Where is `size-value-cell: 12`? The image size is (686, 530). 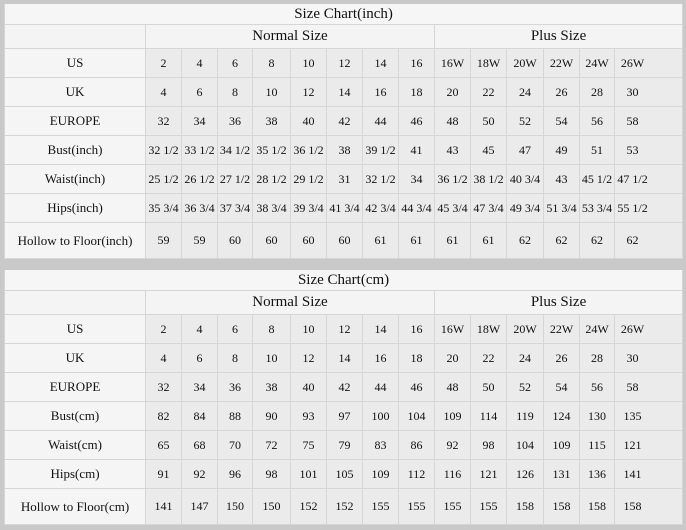 size-value-cell: 12 is located at coordinates (344, 63).